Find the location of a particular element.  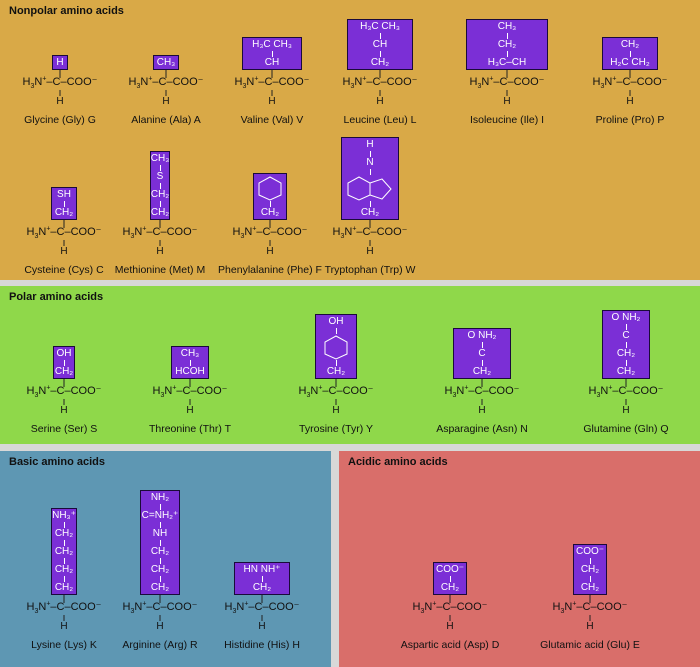

amino-acid: COO⁻ CH₂ H3N+–C–COO⁻ H Aspartic acid (Asp) D is located at coordinates (450, 562).